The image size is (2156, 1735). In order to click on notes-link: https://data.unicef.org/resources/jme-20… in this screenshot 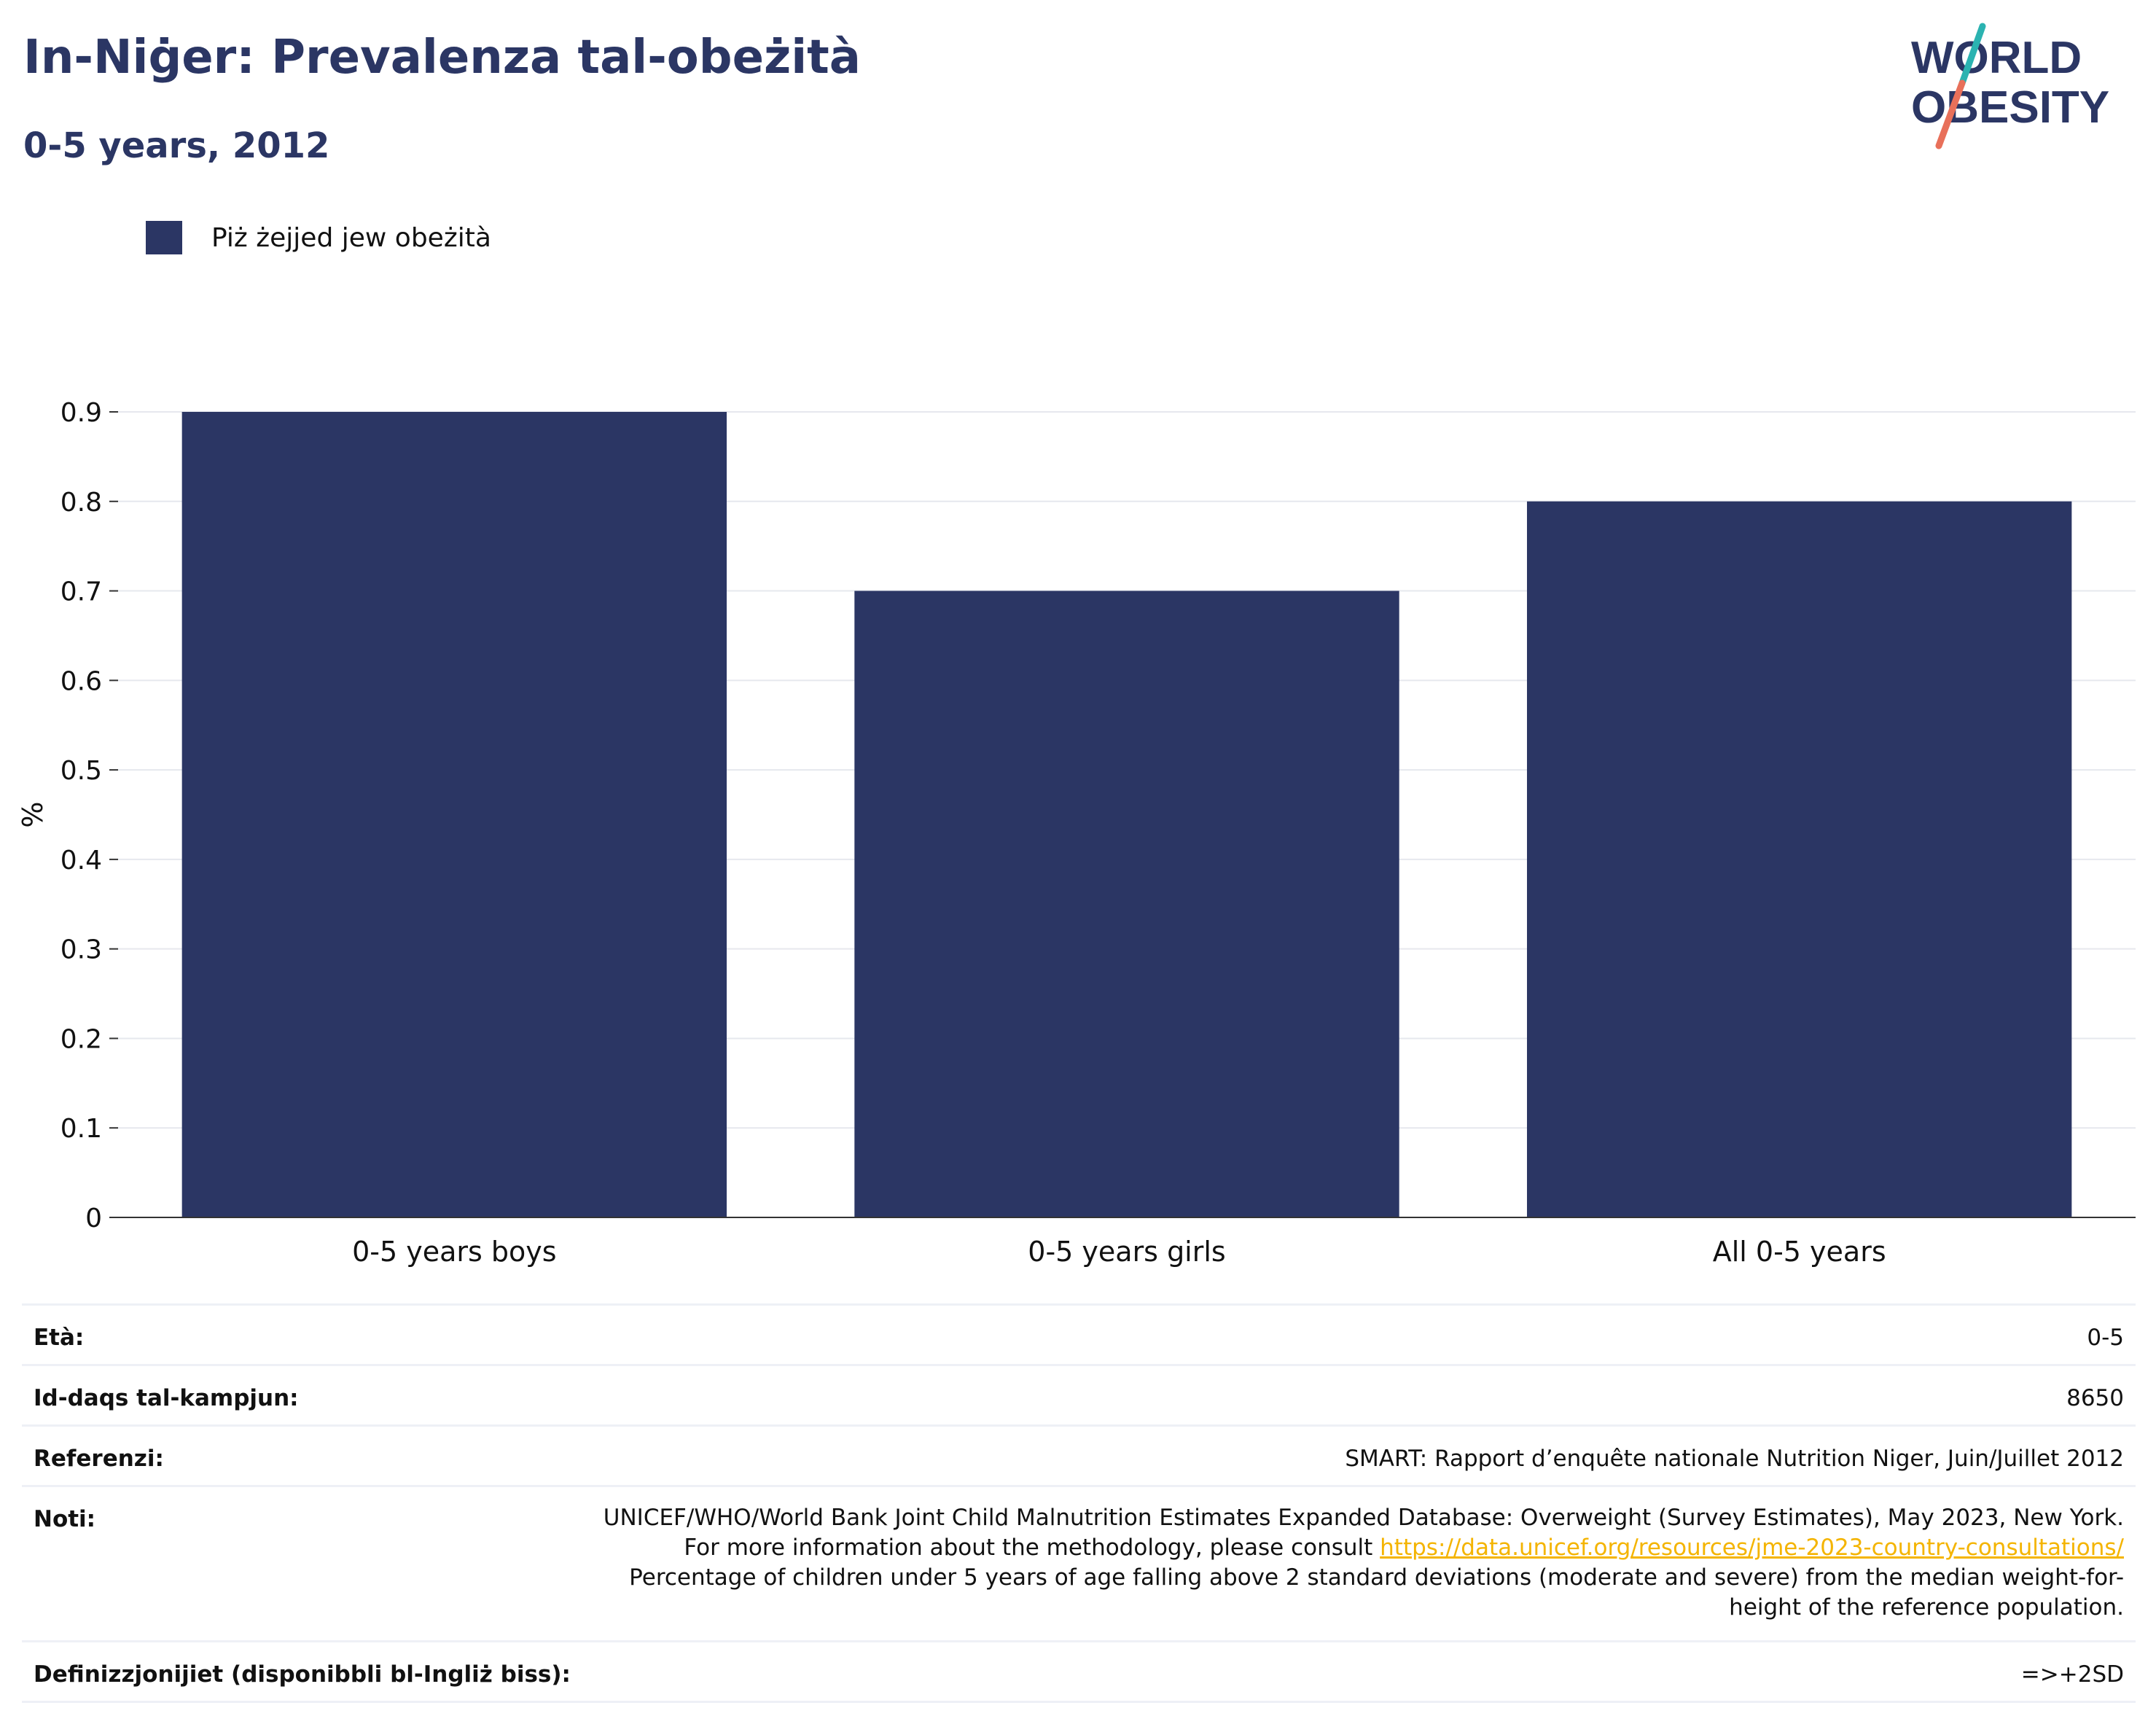, I will do `click(1752, 1548)`.